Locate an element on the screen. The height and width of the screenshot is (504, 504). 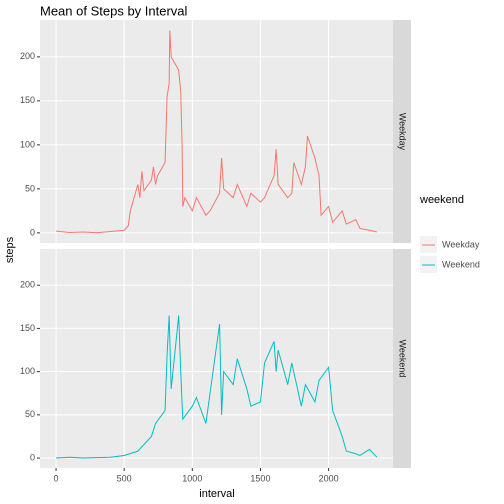
x-tick-label: 1500 is located at coordinates (260, 478).